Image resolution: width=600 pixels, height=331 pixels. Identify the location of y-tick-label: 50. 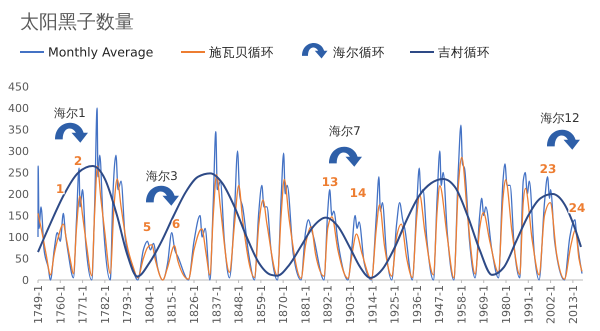
(22, 259).